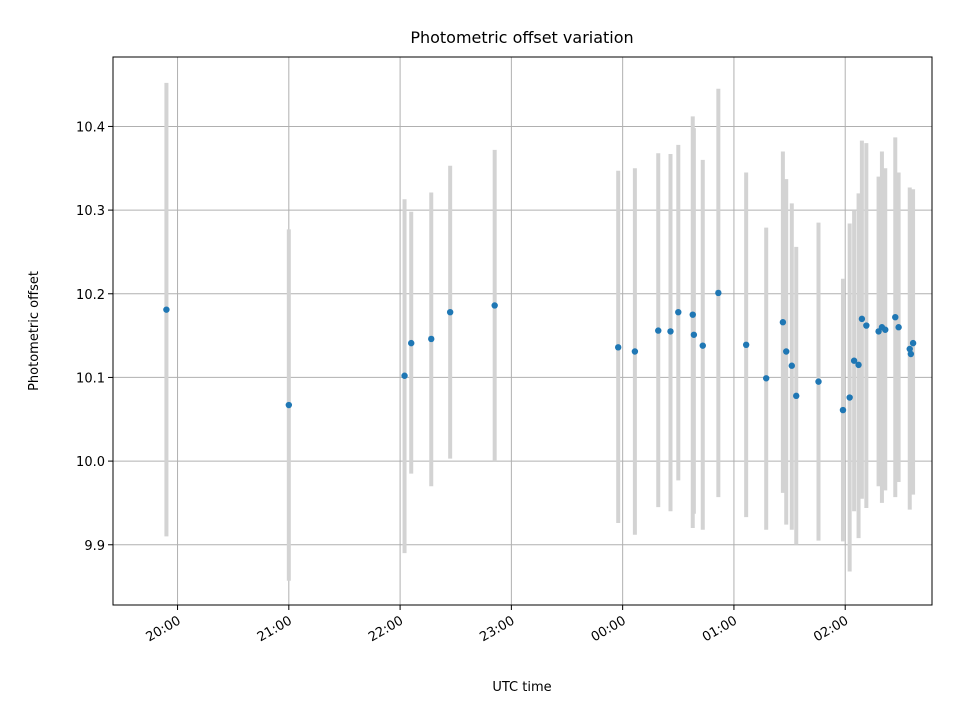  I want to click on y-tick-label: 10.0, so click(90, 462).